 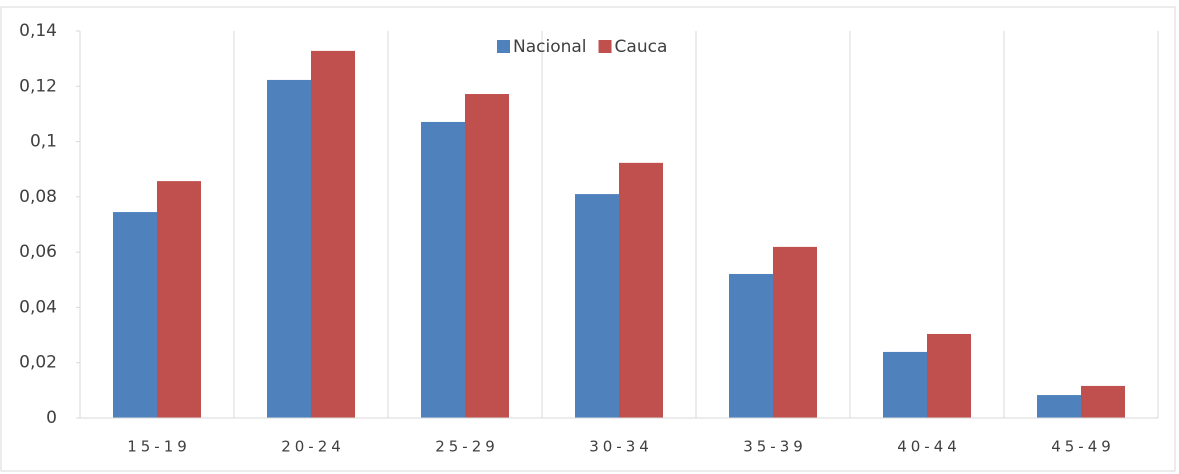 What do you see at coordinates (159, 447) in the screenshot?
I see `x-tick-label: 15-19` at bounding box center [159, 447].